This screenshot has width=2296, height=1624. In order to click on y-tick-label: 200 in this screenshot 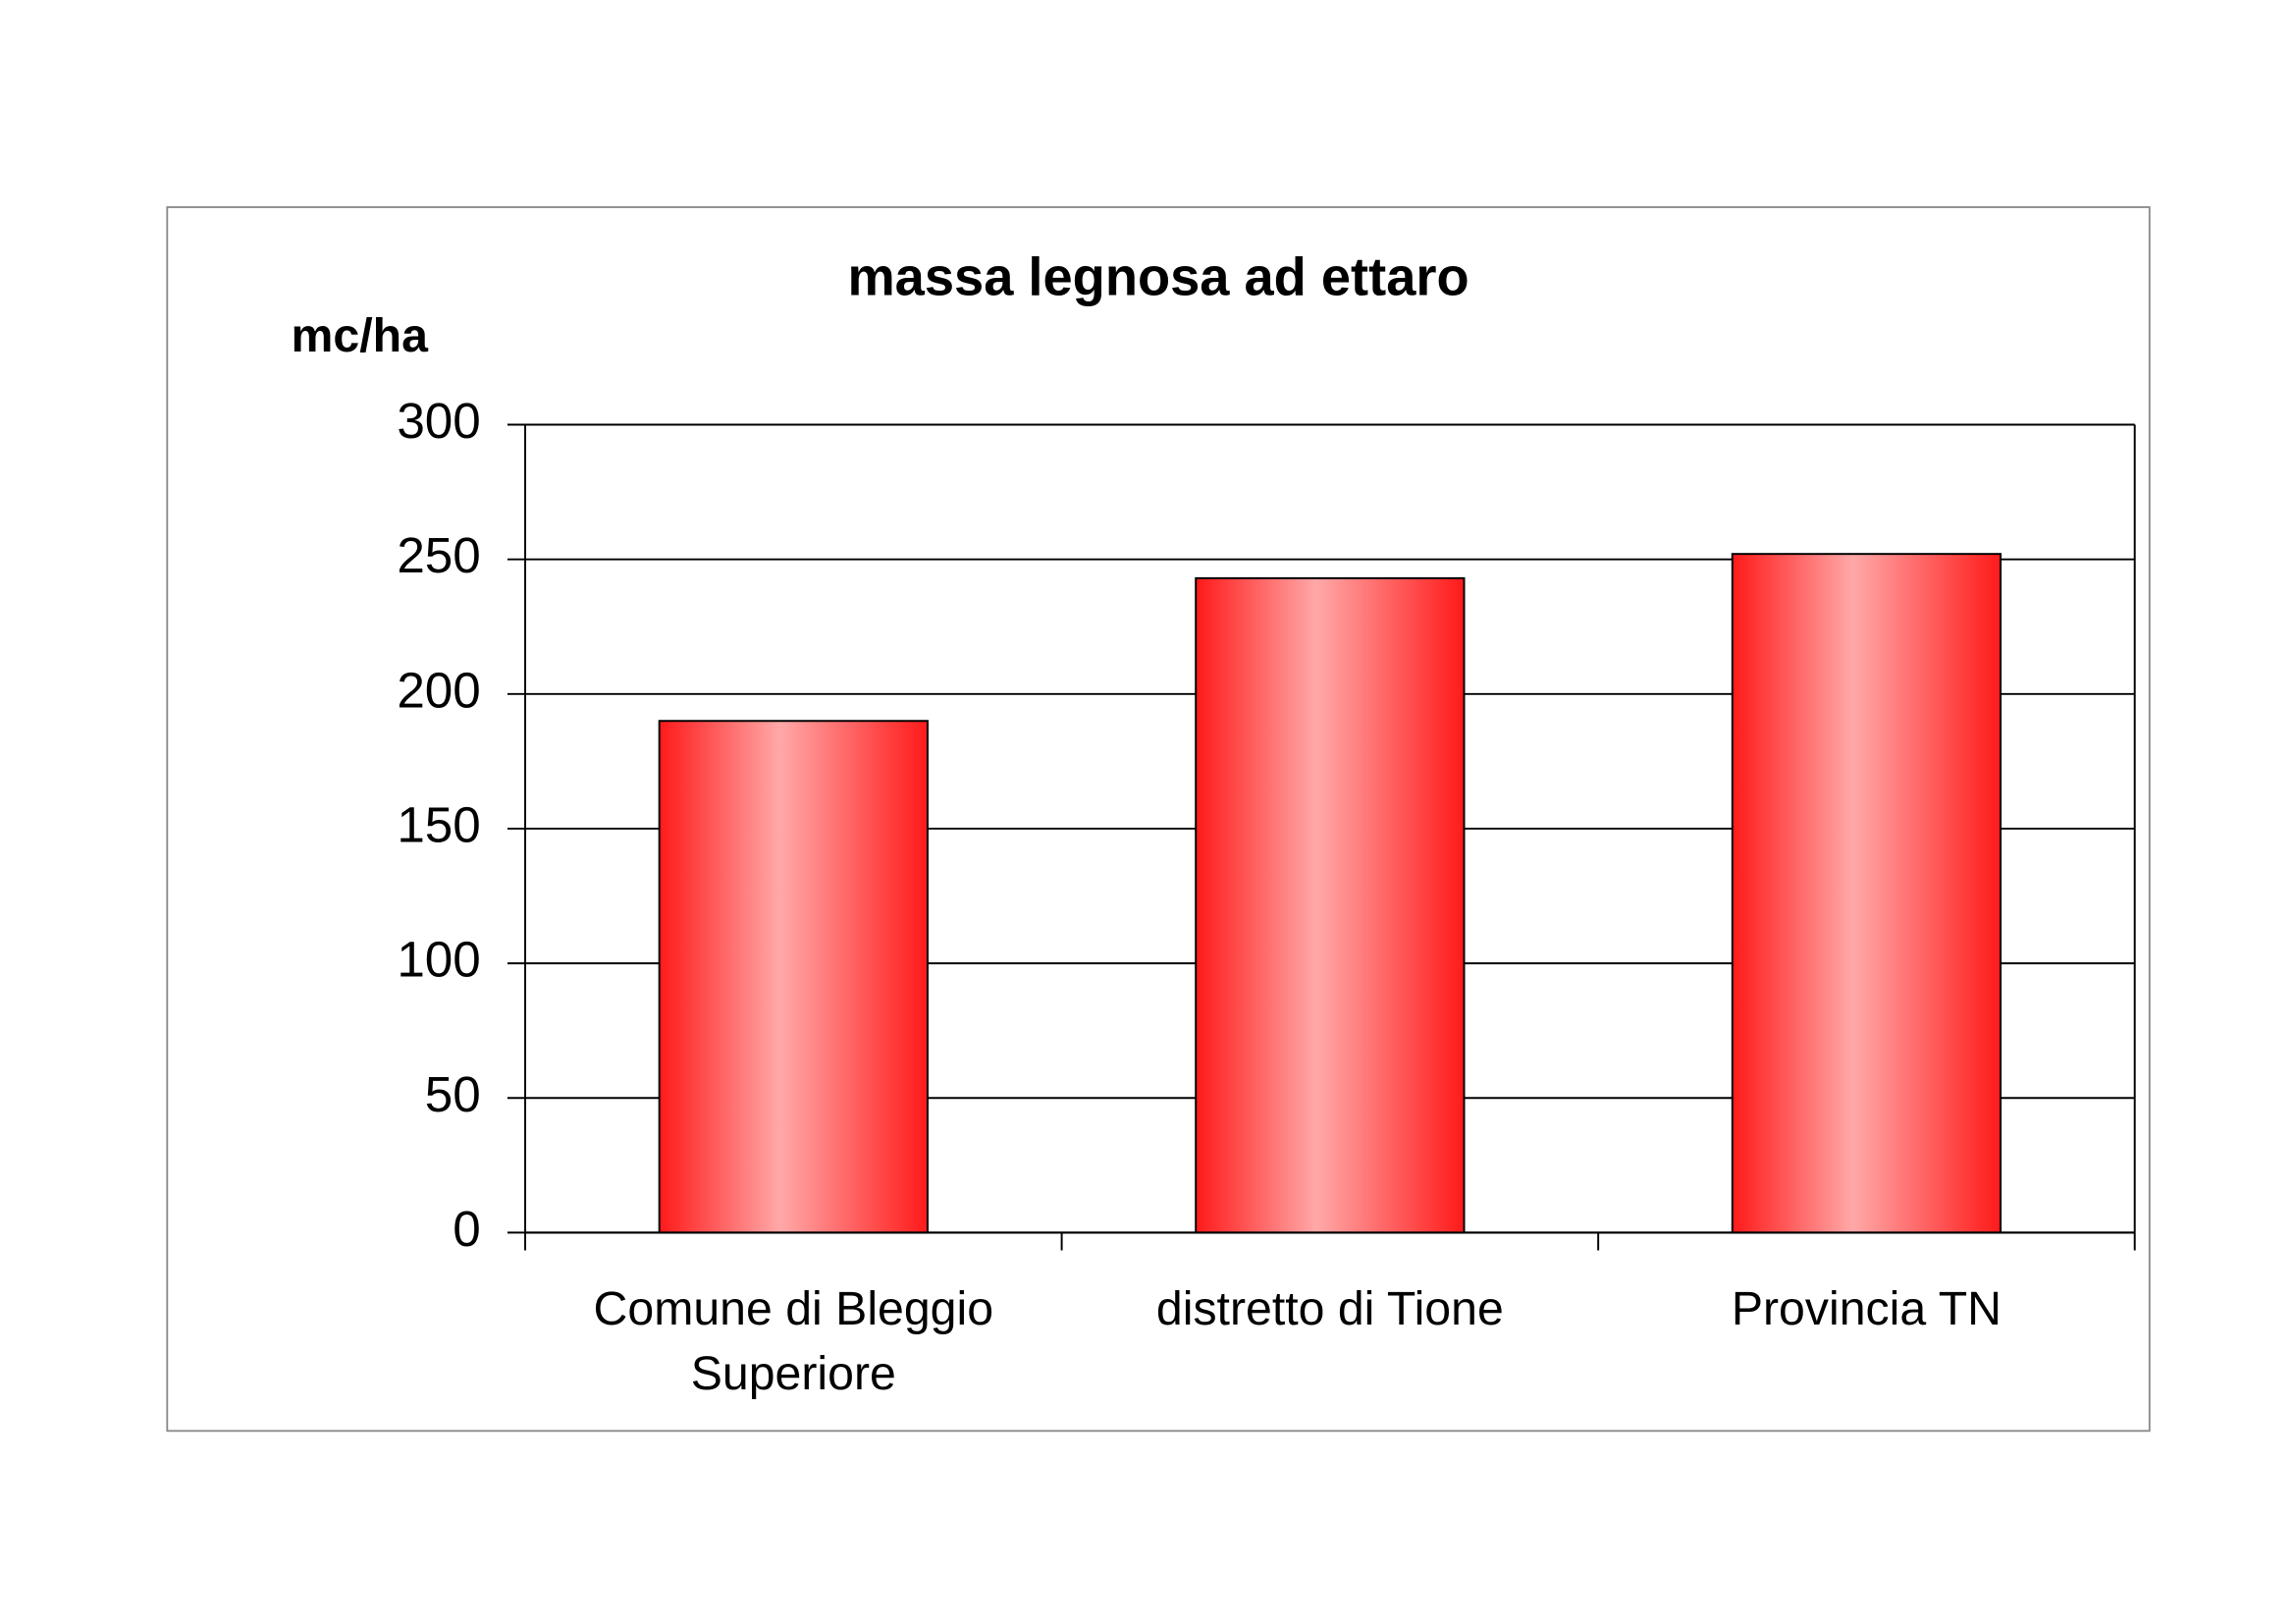, I will do `click(438, 690)`.